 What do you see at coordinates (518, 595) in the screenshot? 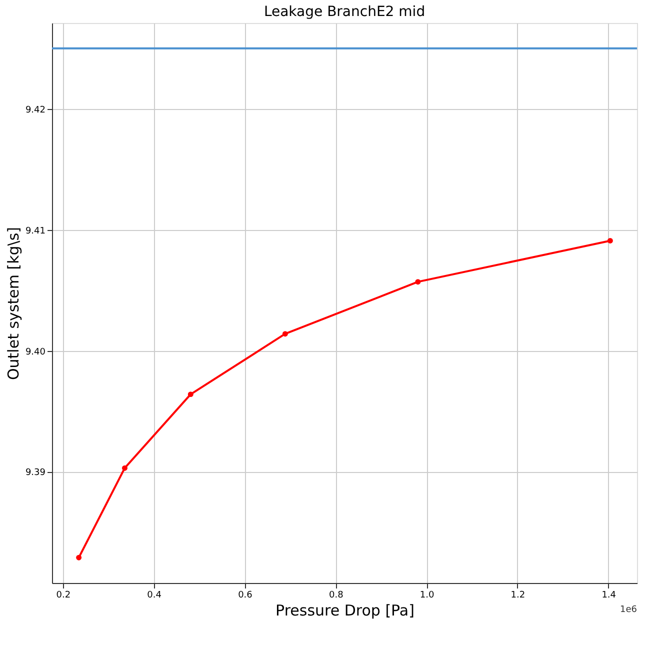
I see `x-tick-label: 1.2` at bounding box center [518, 595].